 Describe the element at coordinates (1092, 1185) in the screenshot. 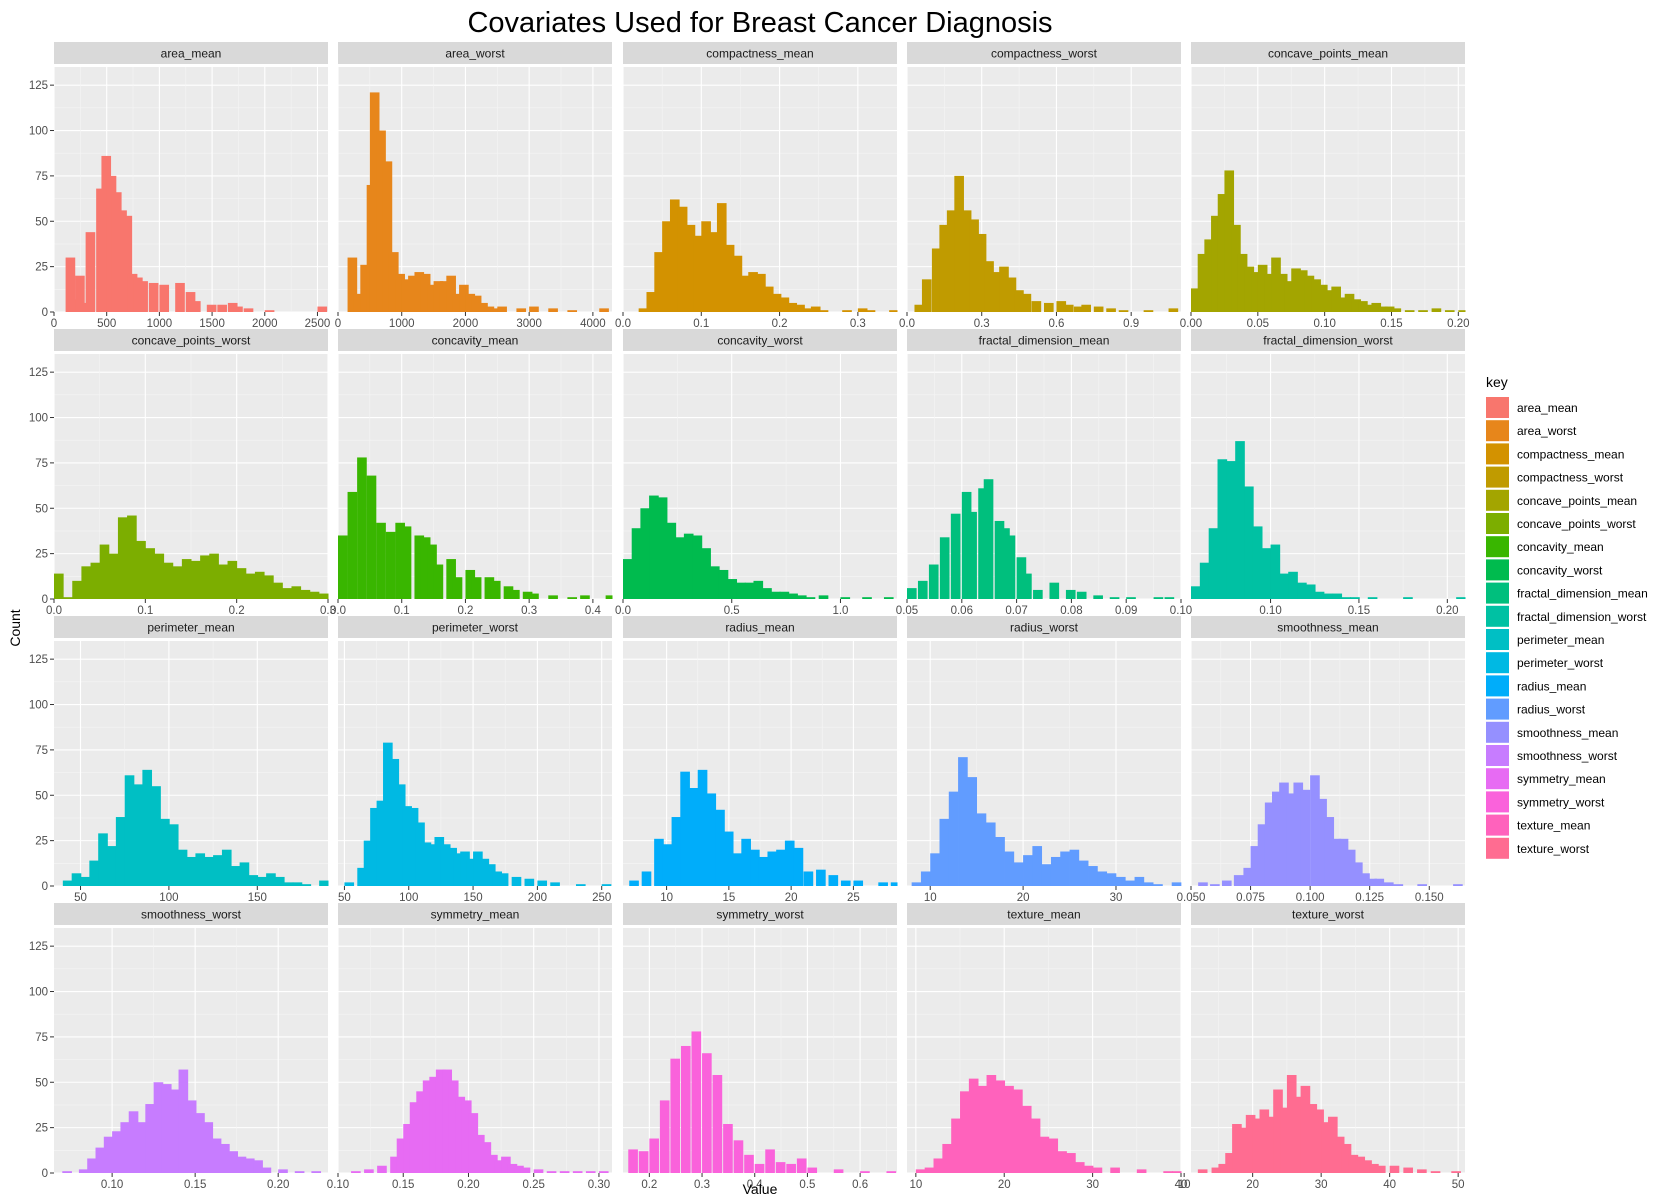

I see `x-tick-label: 30` at that location.